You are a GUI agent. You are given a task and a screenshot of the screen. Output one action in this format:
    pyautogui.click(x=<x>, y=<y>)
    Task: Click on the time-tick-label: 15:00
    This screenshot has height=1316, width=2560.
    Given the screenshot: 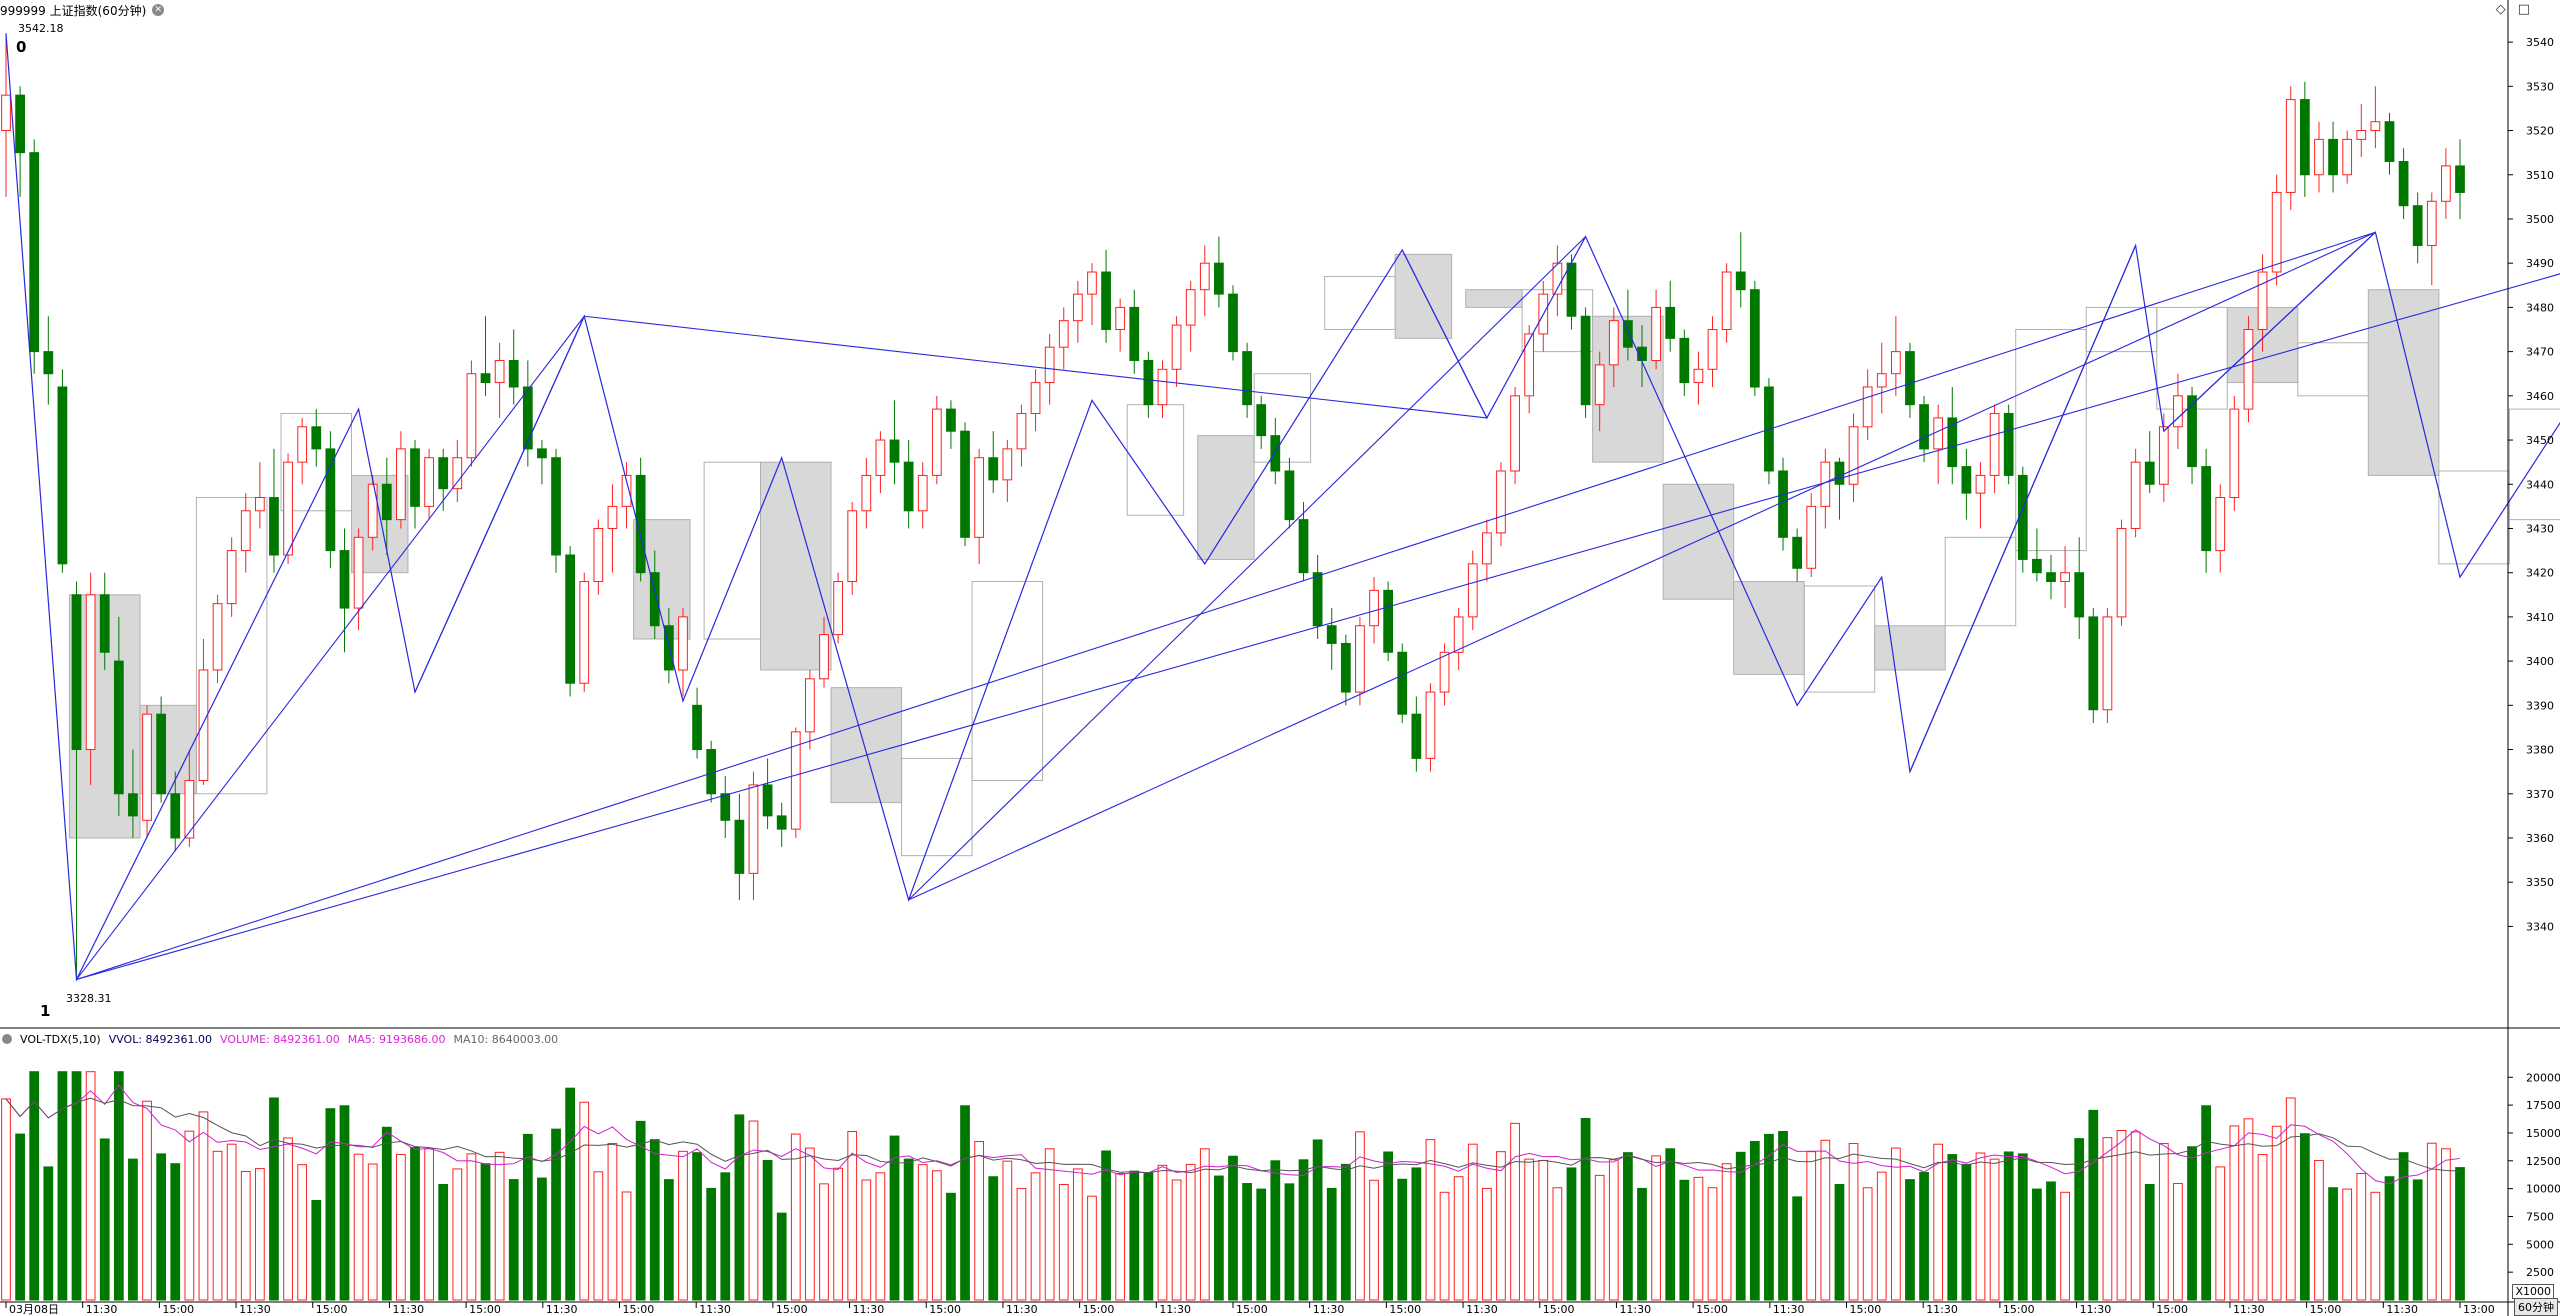 What is the action you would take?
    pyautogui.click(x=2019, y=1309)
    